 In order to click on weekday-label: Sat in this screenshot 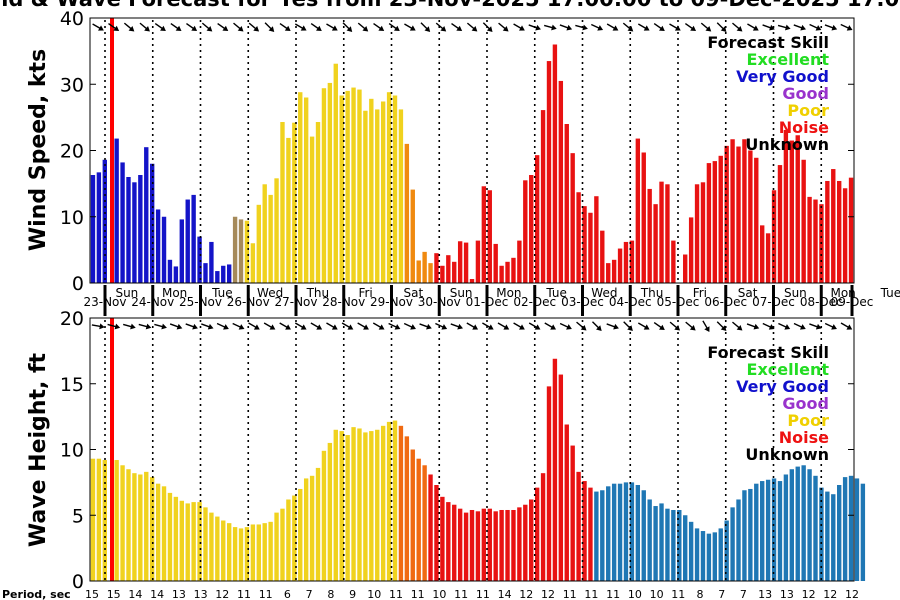, I will do `click(414, 293)`.